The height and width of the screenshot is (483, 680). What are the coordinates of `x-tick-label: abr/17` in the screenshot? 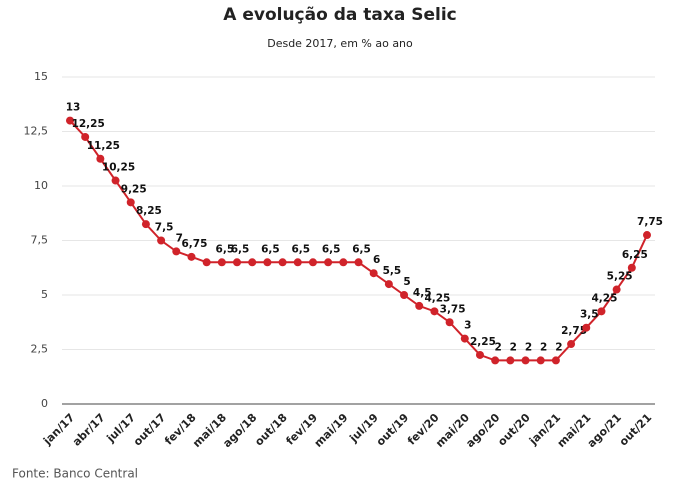 It's located at (89, 430).